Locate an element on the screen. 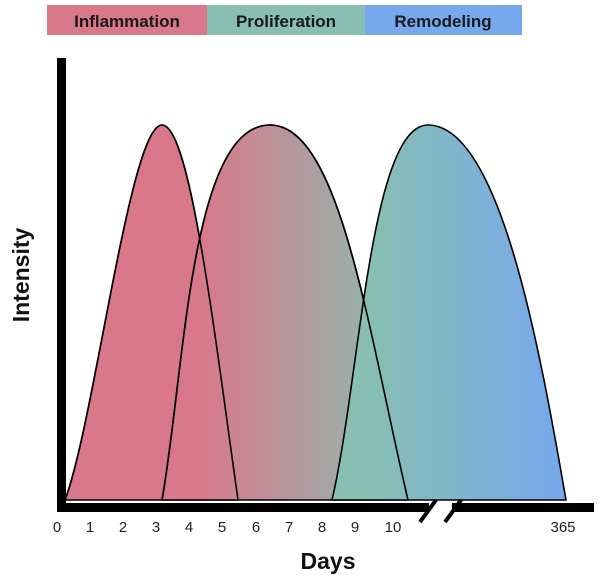 The image size is (600, 586). legend: Inflammation Proliferation Remodeling is located at coordinates (284, 20).